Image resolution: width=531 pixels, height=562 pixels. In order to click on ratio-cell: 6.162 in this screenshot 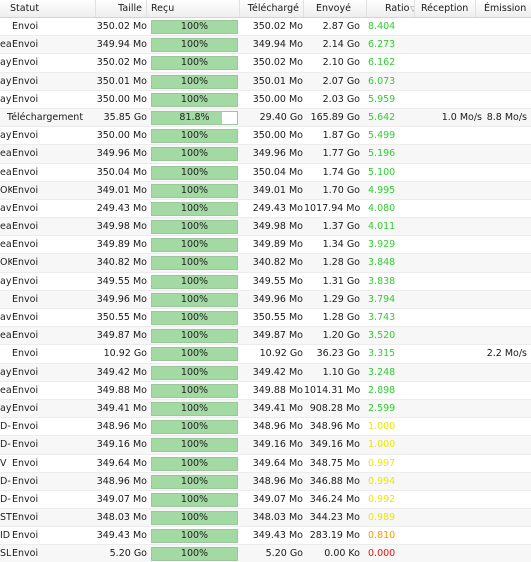, I will do `click(382, 63)`.